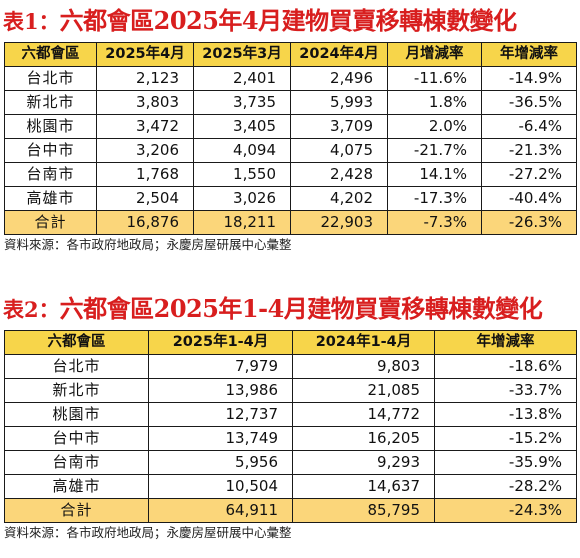  Describe the element at coordinates (505, 414) in the screenshot. I see `rate-cell: -13.8%` at that location.